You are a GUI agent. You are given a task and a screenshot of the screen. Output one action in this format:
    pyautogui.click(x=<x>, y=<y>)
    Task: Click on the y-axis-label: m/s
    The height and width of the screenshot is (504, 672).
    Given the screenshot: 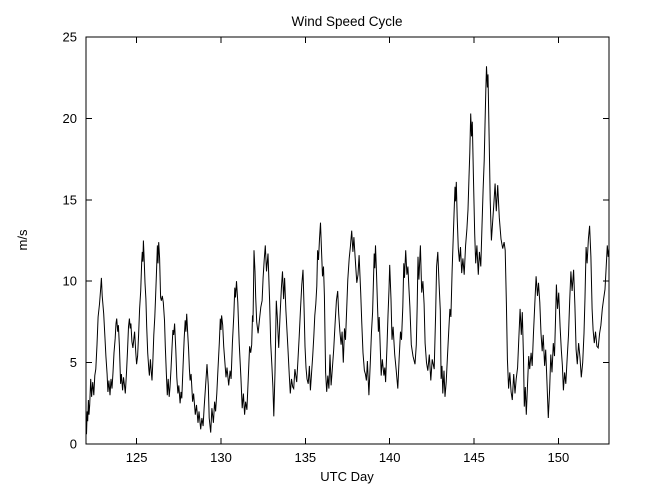 What is the action you would take?
    pyautogui.click(x=22, y=239)
    